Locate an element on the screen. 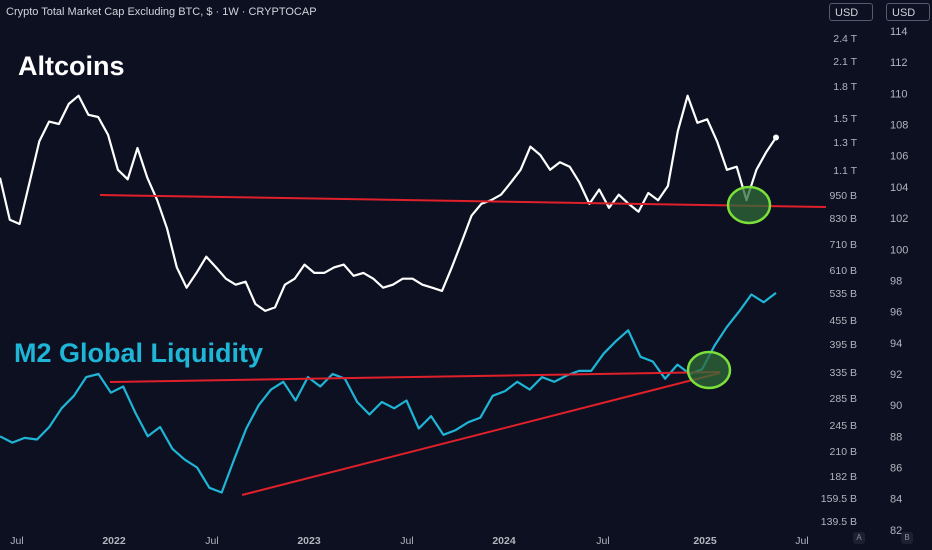 This screenshot has width=932, height=550. left-axis-tick-label: 245 B is located at coordinates (843, 426).